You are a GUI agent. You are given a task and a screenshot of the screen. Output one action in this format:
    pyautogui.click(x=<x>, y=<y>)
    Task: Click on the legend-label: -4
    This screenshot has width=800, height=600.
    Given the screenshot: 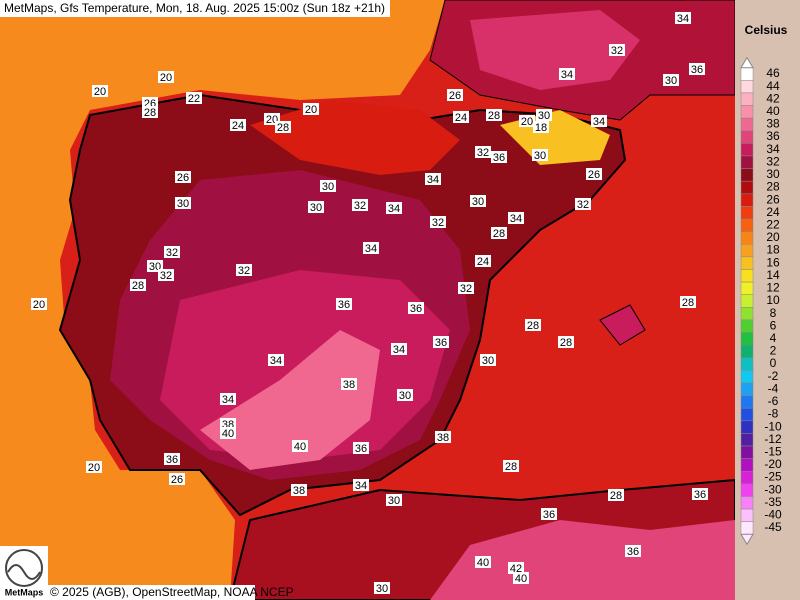 What is the action you would take?
    pyautogui.click(x=773, y=388)
    